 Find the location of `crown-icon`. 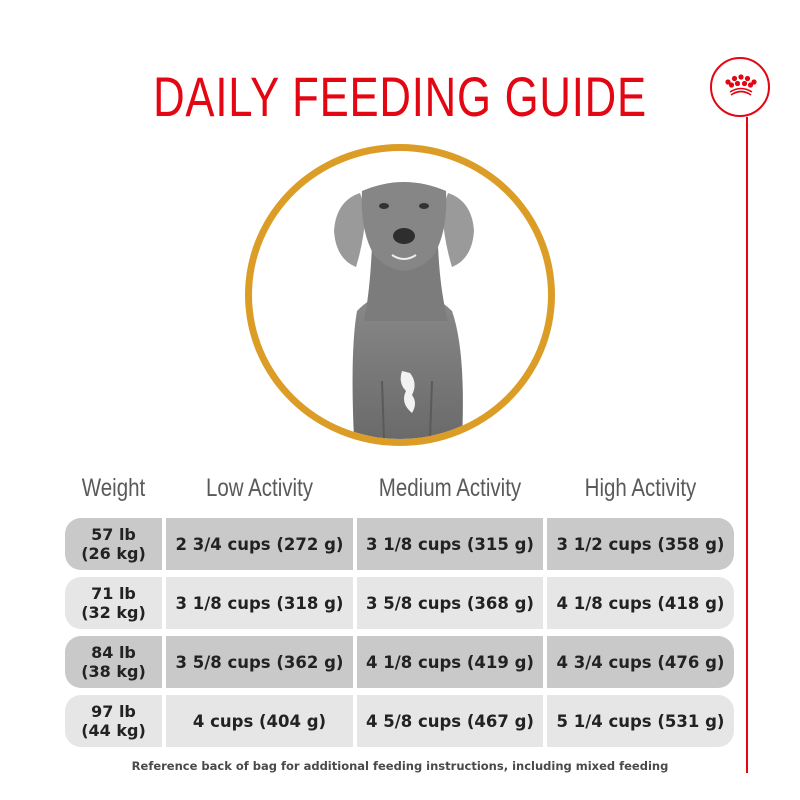

crown-icon is located at coordinates (741, 85).